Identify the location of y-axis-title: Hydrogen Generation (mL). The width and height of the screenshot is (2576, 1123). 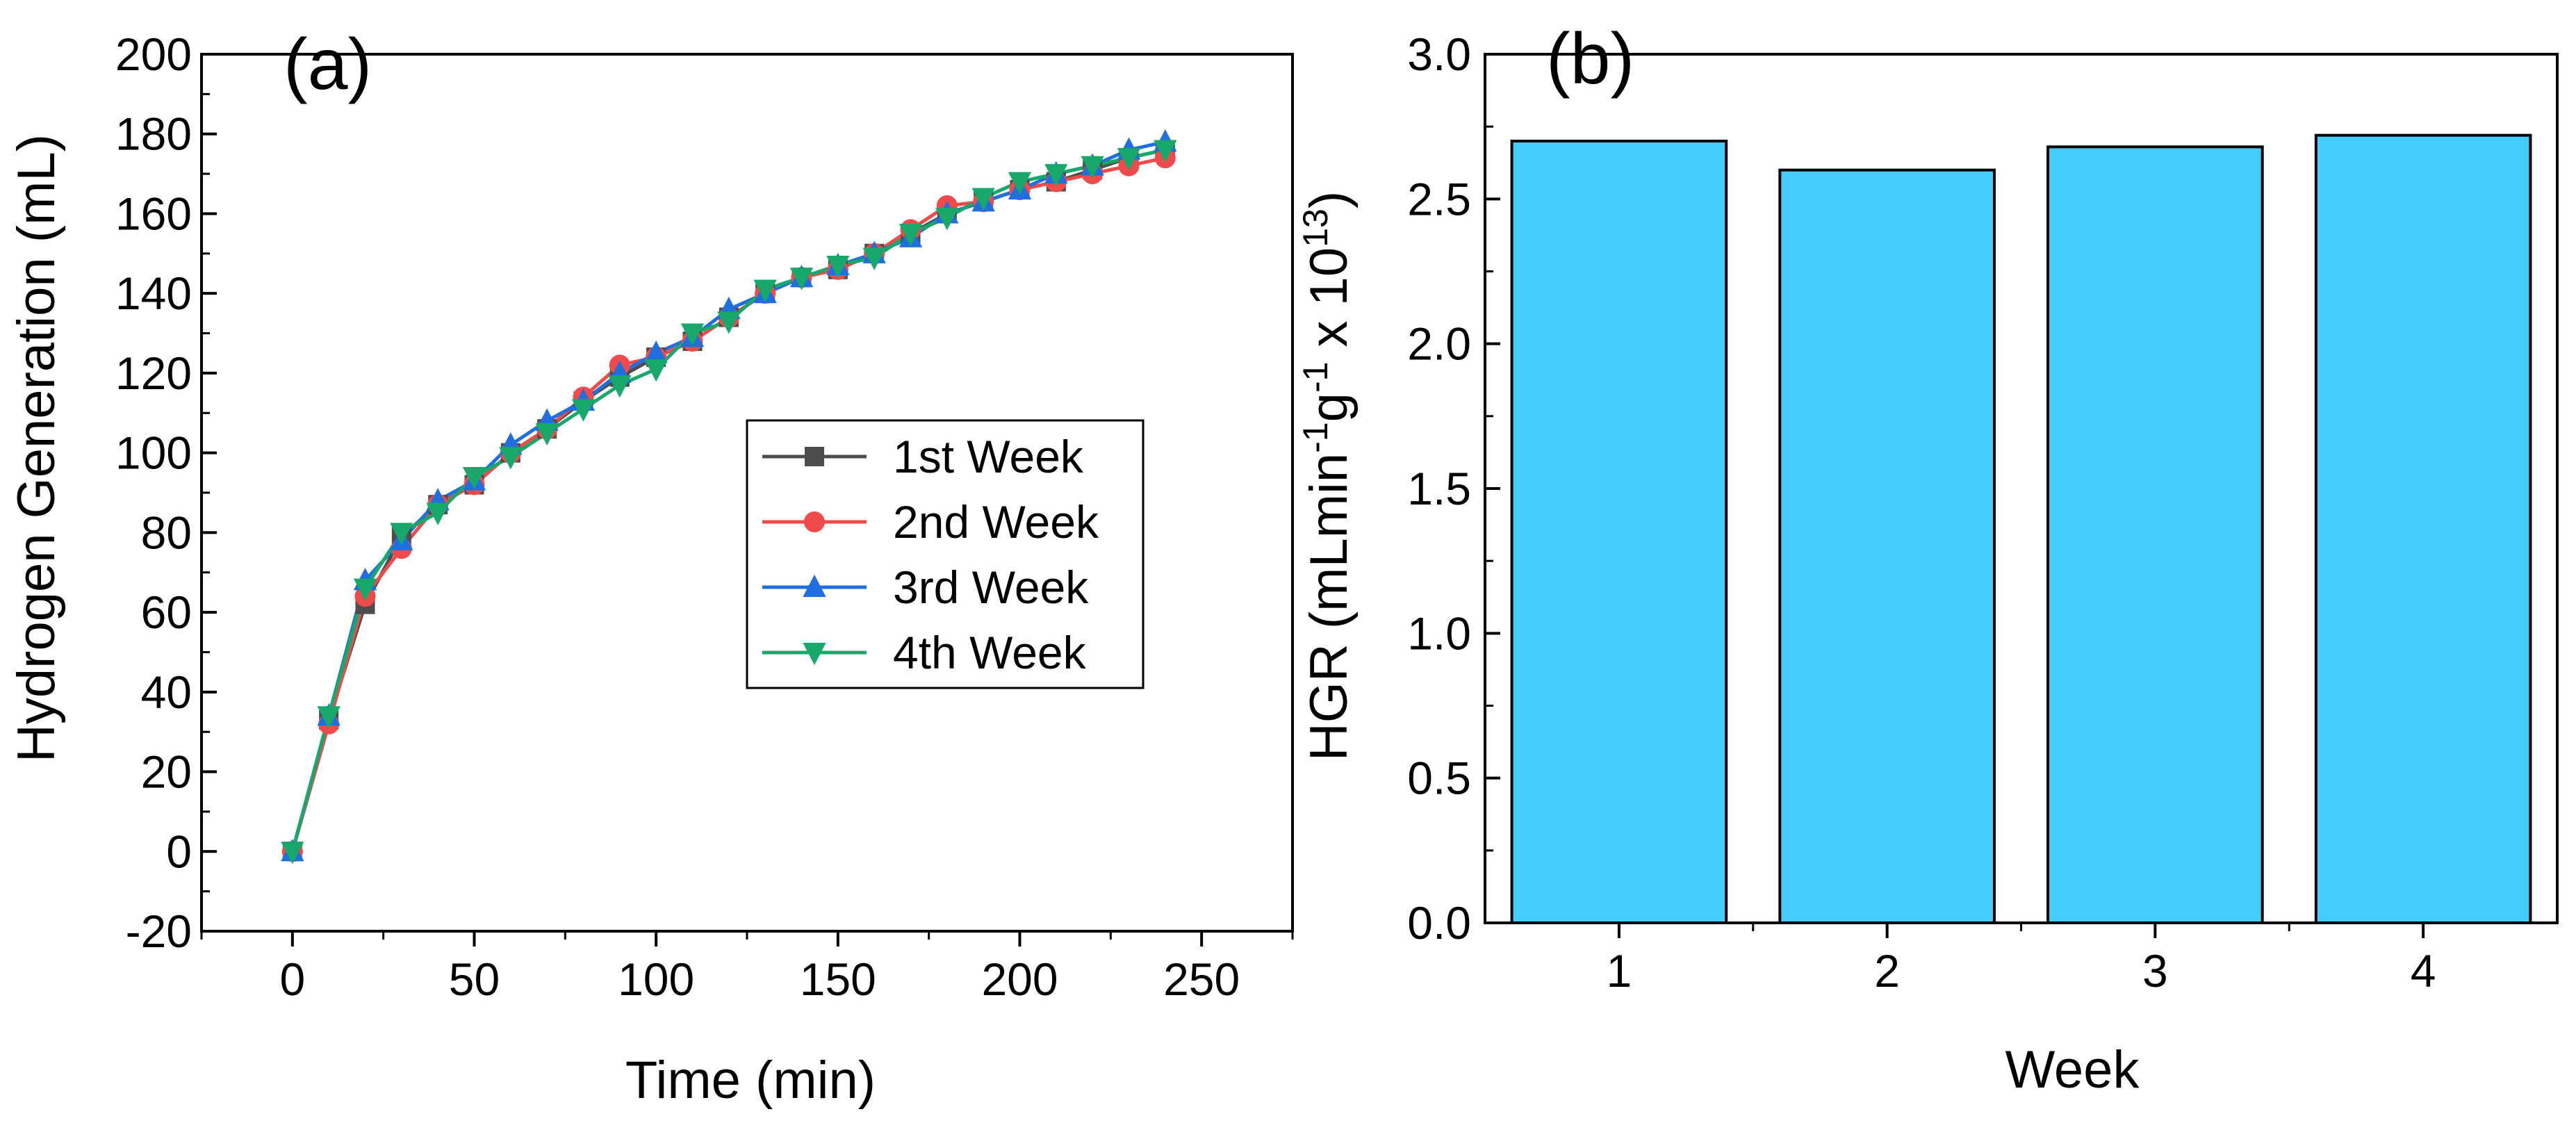
(36, 448).